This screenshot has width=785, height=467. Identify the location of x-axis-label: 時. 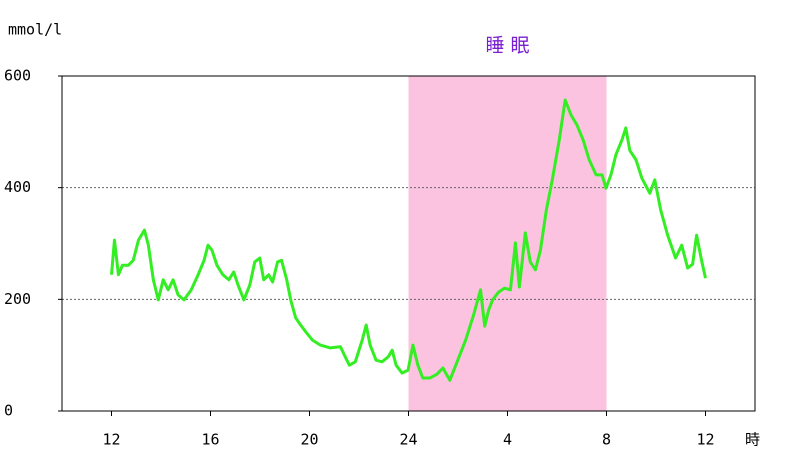
(752, 440).